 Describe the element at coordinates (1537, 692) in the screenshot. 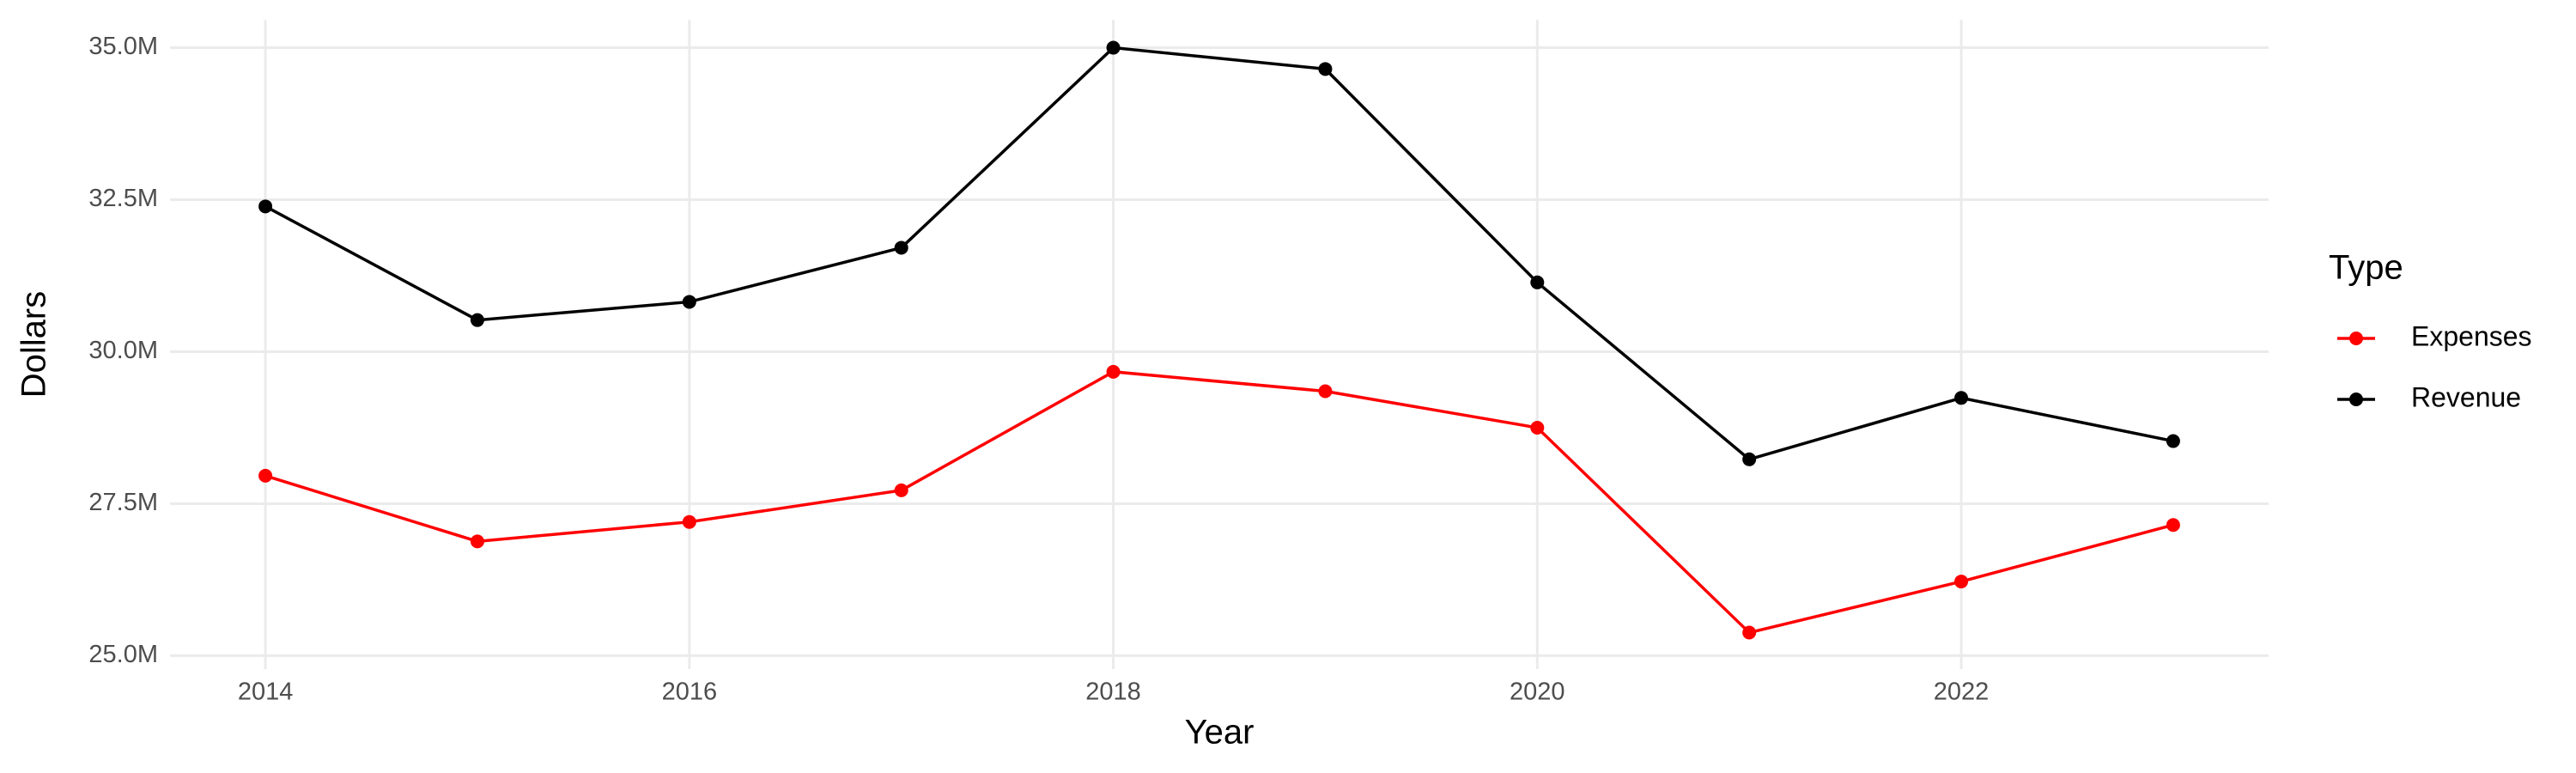

I see `x-tick-label: 2020` at that location.